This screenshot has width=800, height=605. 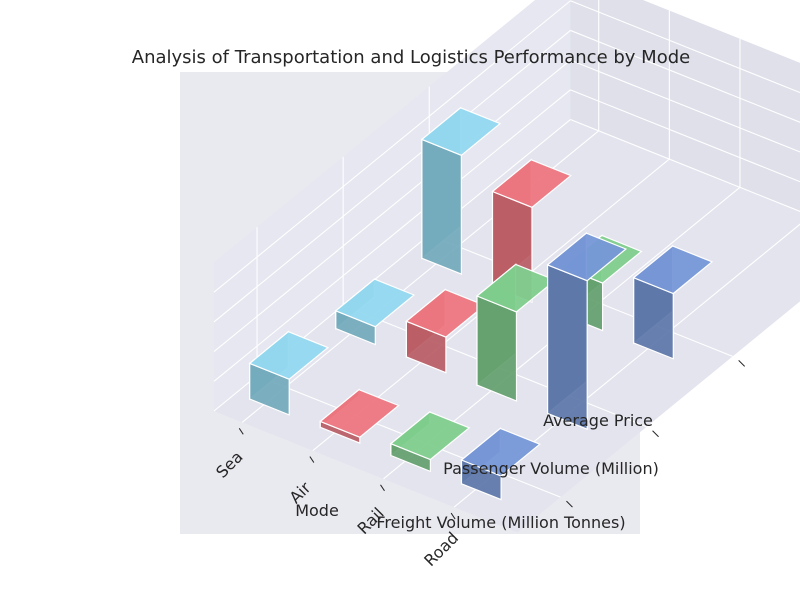 What do you see at coordinates (500, 522) in the screenshot?
I see `y-tick-label-0: Freight Volume (Million Tonnes)` at bounding box center [500, 522].